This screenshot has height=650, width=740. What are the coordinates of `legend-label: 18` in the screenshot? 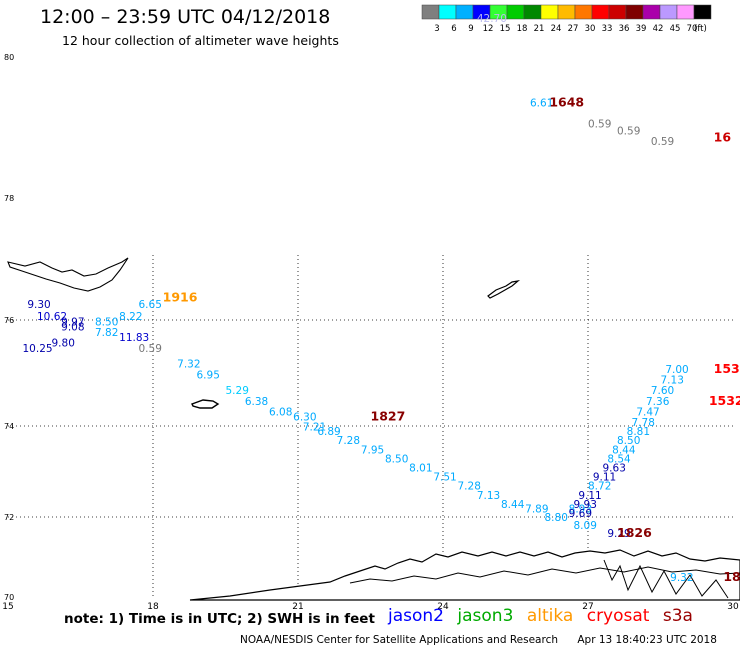 It's located at (522, 29).